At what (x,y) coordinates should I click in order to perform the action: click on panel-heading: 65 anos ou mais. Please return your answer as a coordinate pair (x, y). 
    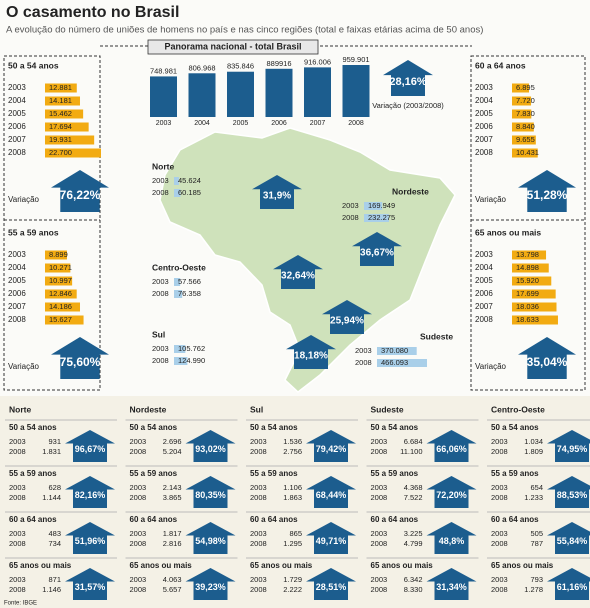
    Looking at the image, I should click on (508, 232).